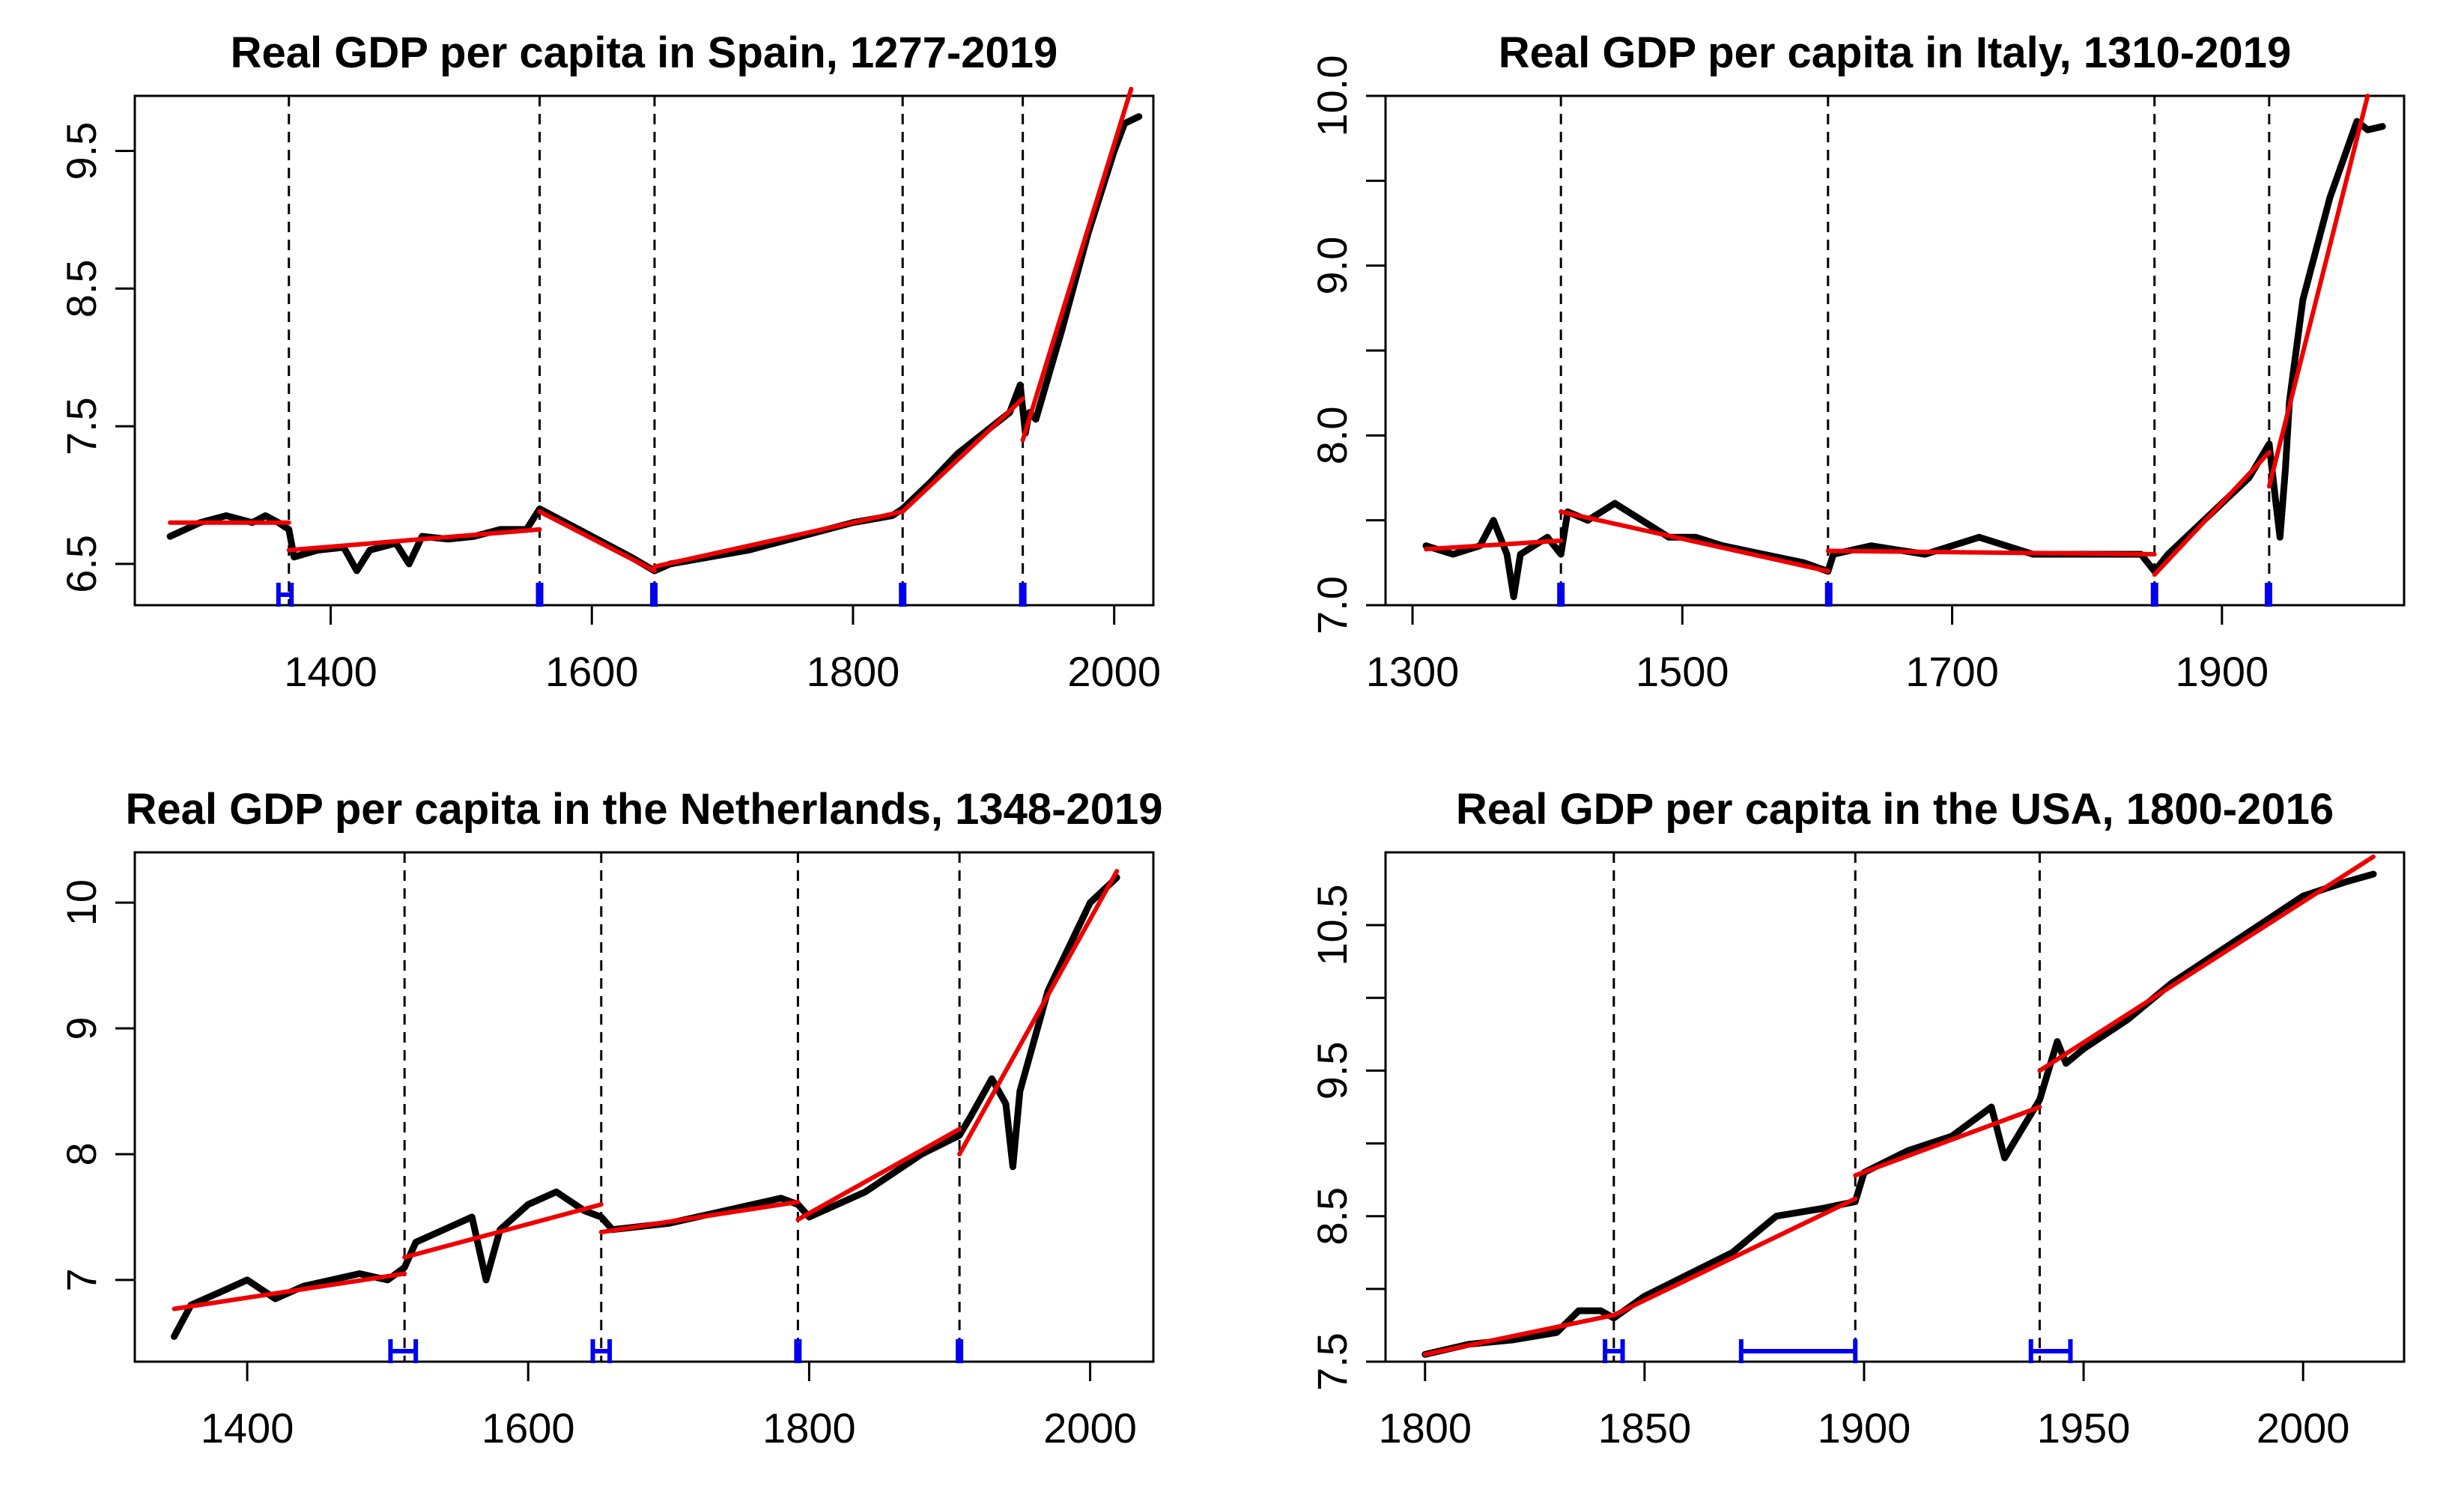 This screenshot has width=2464, height=1492. I want to click on chart-italy-y-tick-label-0: 7.0, so click(1332, 605).